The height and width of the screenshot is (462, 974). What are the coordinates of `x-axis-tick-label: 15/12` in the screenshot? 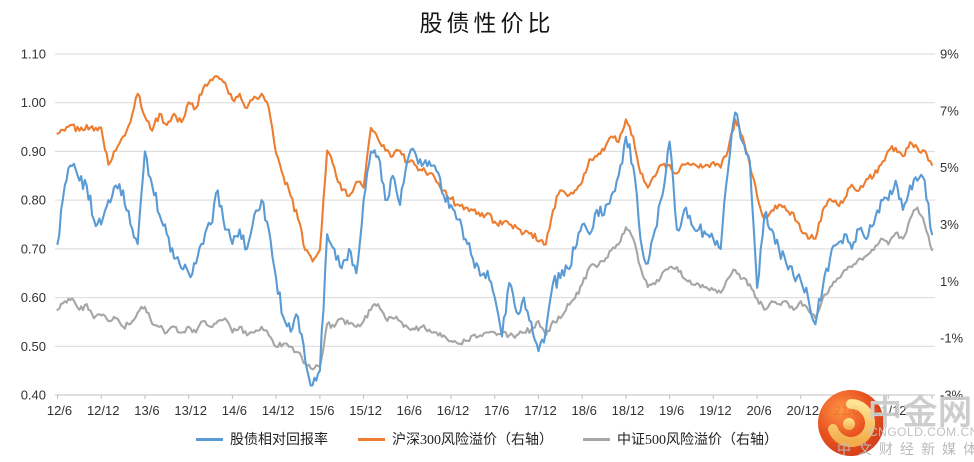 It's located at (365, 410).